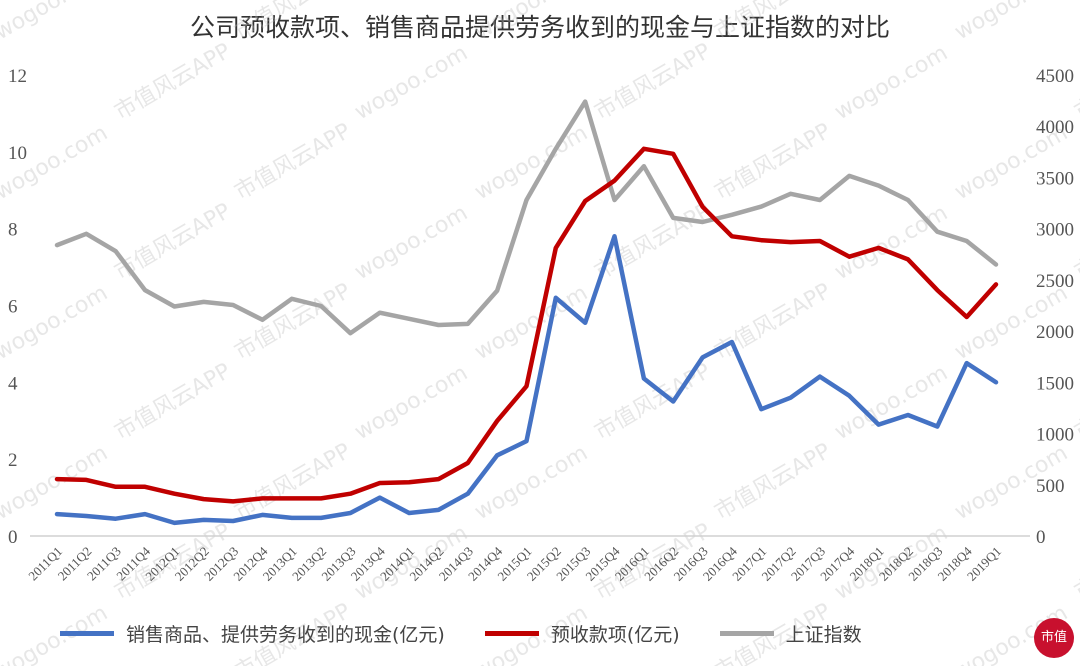 The image size is (1080, 666). What do you see at coordinates (17, 153) in the screenshot?
I see `y-left-tick-label: 10` at bounding box center [17, 153].